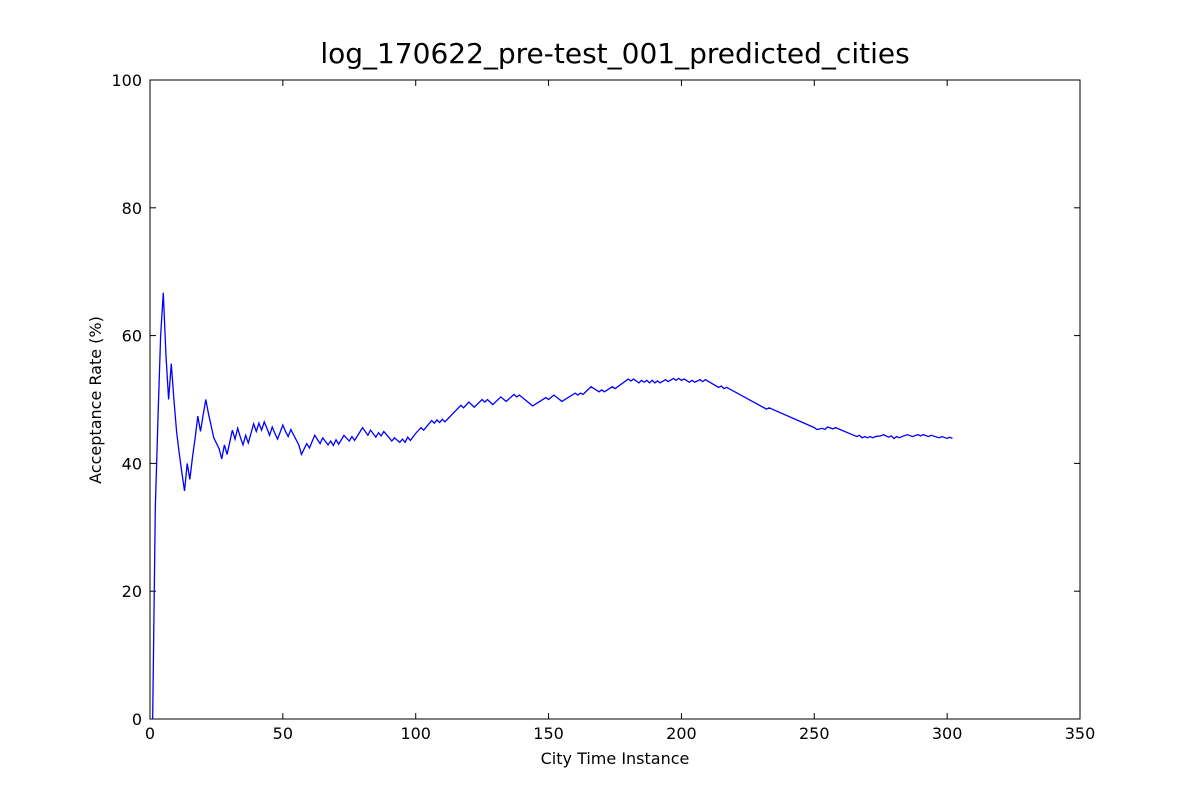 The image size is (1200, 800). I want to click on x-tick-label: 100, so click(415, 733).